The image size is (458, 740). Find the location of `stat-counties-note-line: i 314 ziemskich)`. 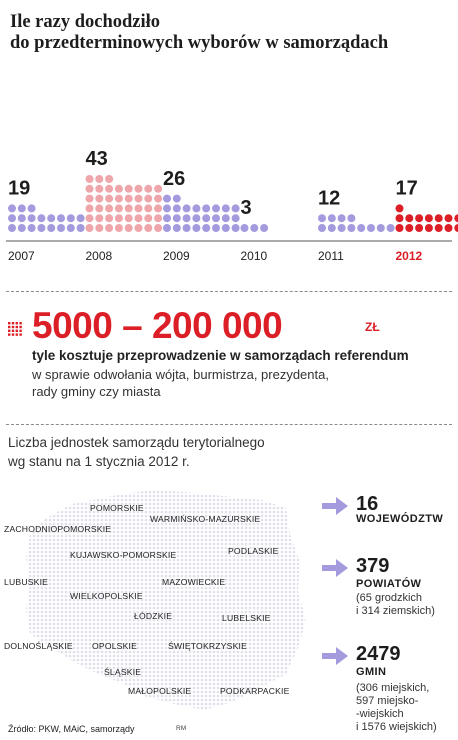

stat-counties-note-line: i 314 ziemskich) is located at coordinates (395, 611).